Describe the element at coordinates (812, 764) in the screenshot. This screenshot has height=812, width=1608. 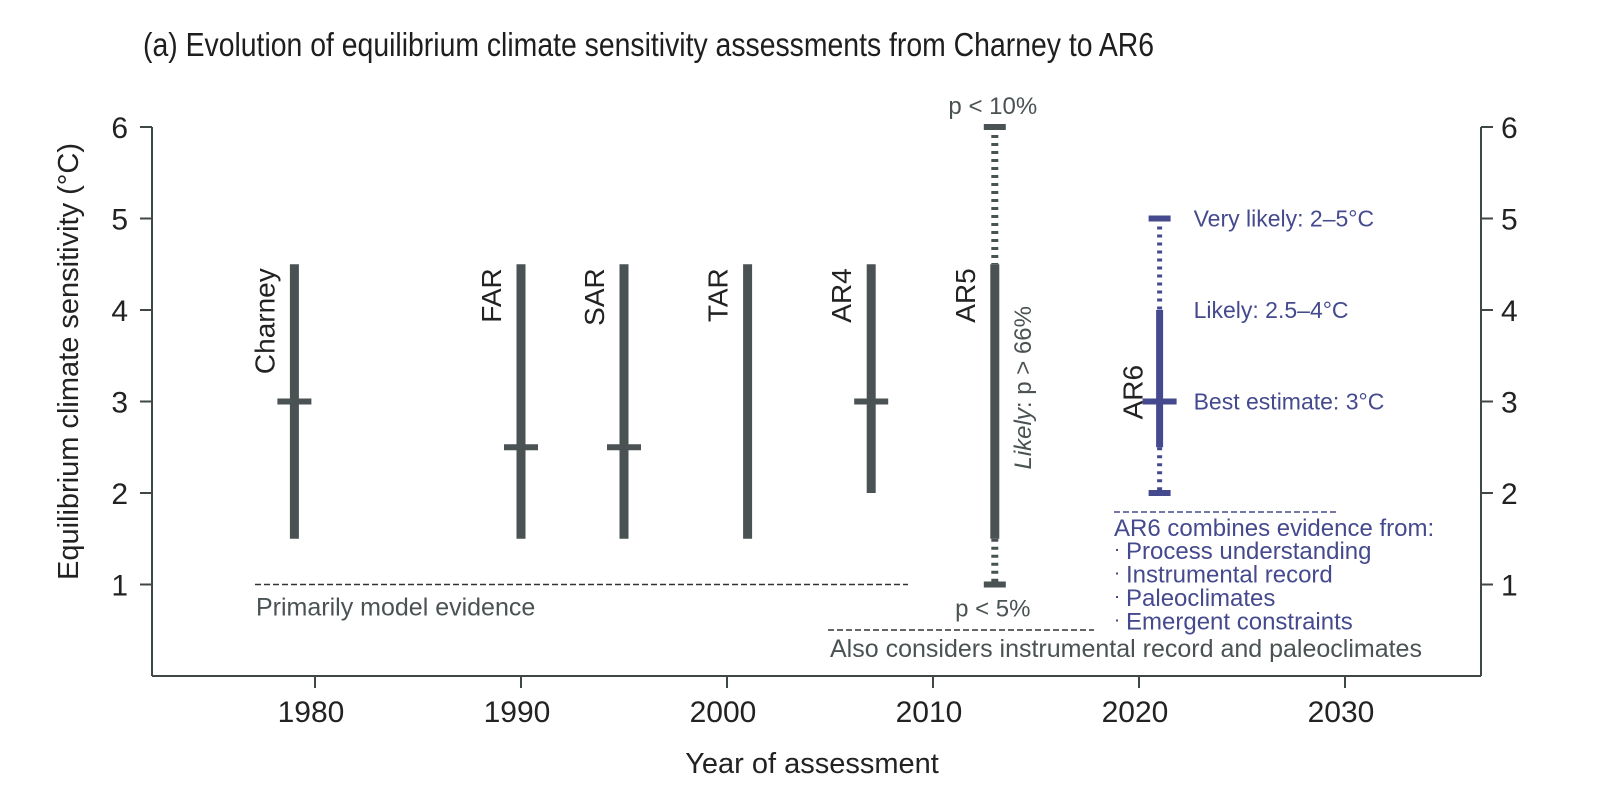
I see `x-axis-label: Year of assessment` at that location.